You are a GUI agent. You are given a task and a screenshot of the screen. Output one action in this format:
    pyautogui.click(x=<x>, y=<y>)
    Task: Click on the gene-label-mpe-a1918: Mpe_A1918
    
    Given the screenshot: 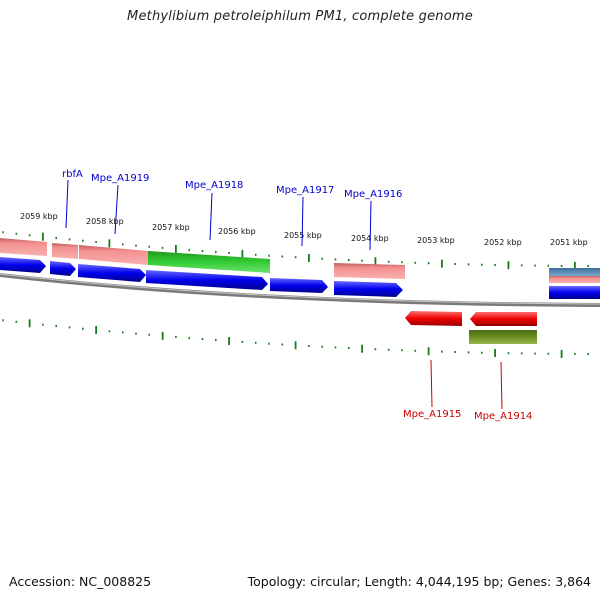 What is the action you would take?
    pyautogui.click(x=214, y=185)
    